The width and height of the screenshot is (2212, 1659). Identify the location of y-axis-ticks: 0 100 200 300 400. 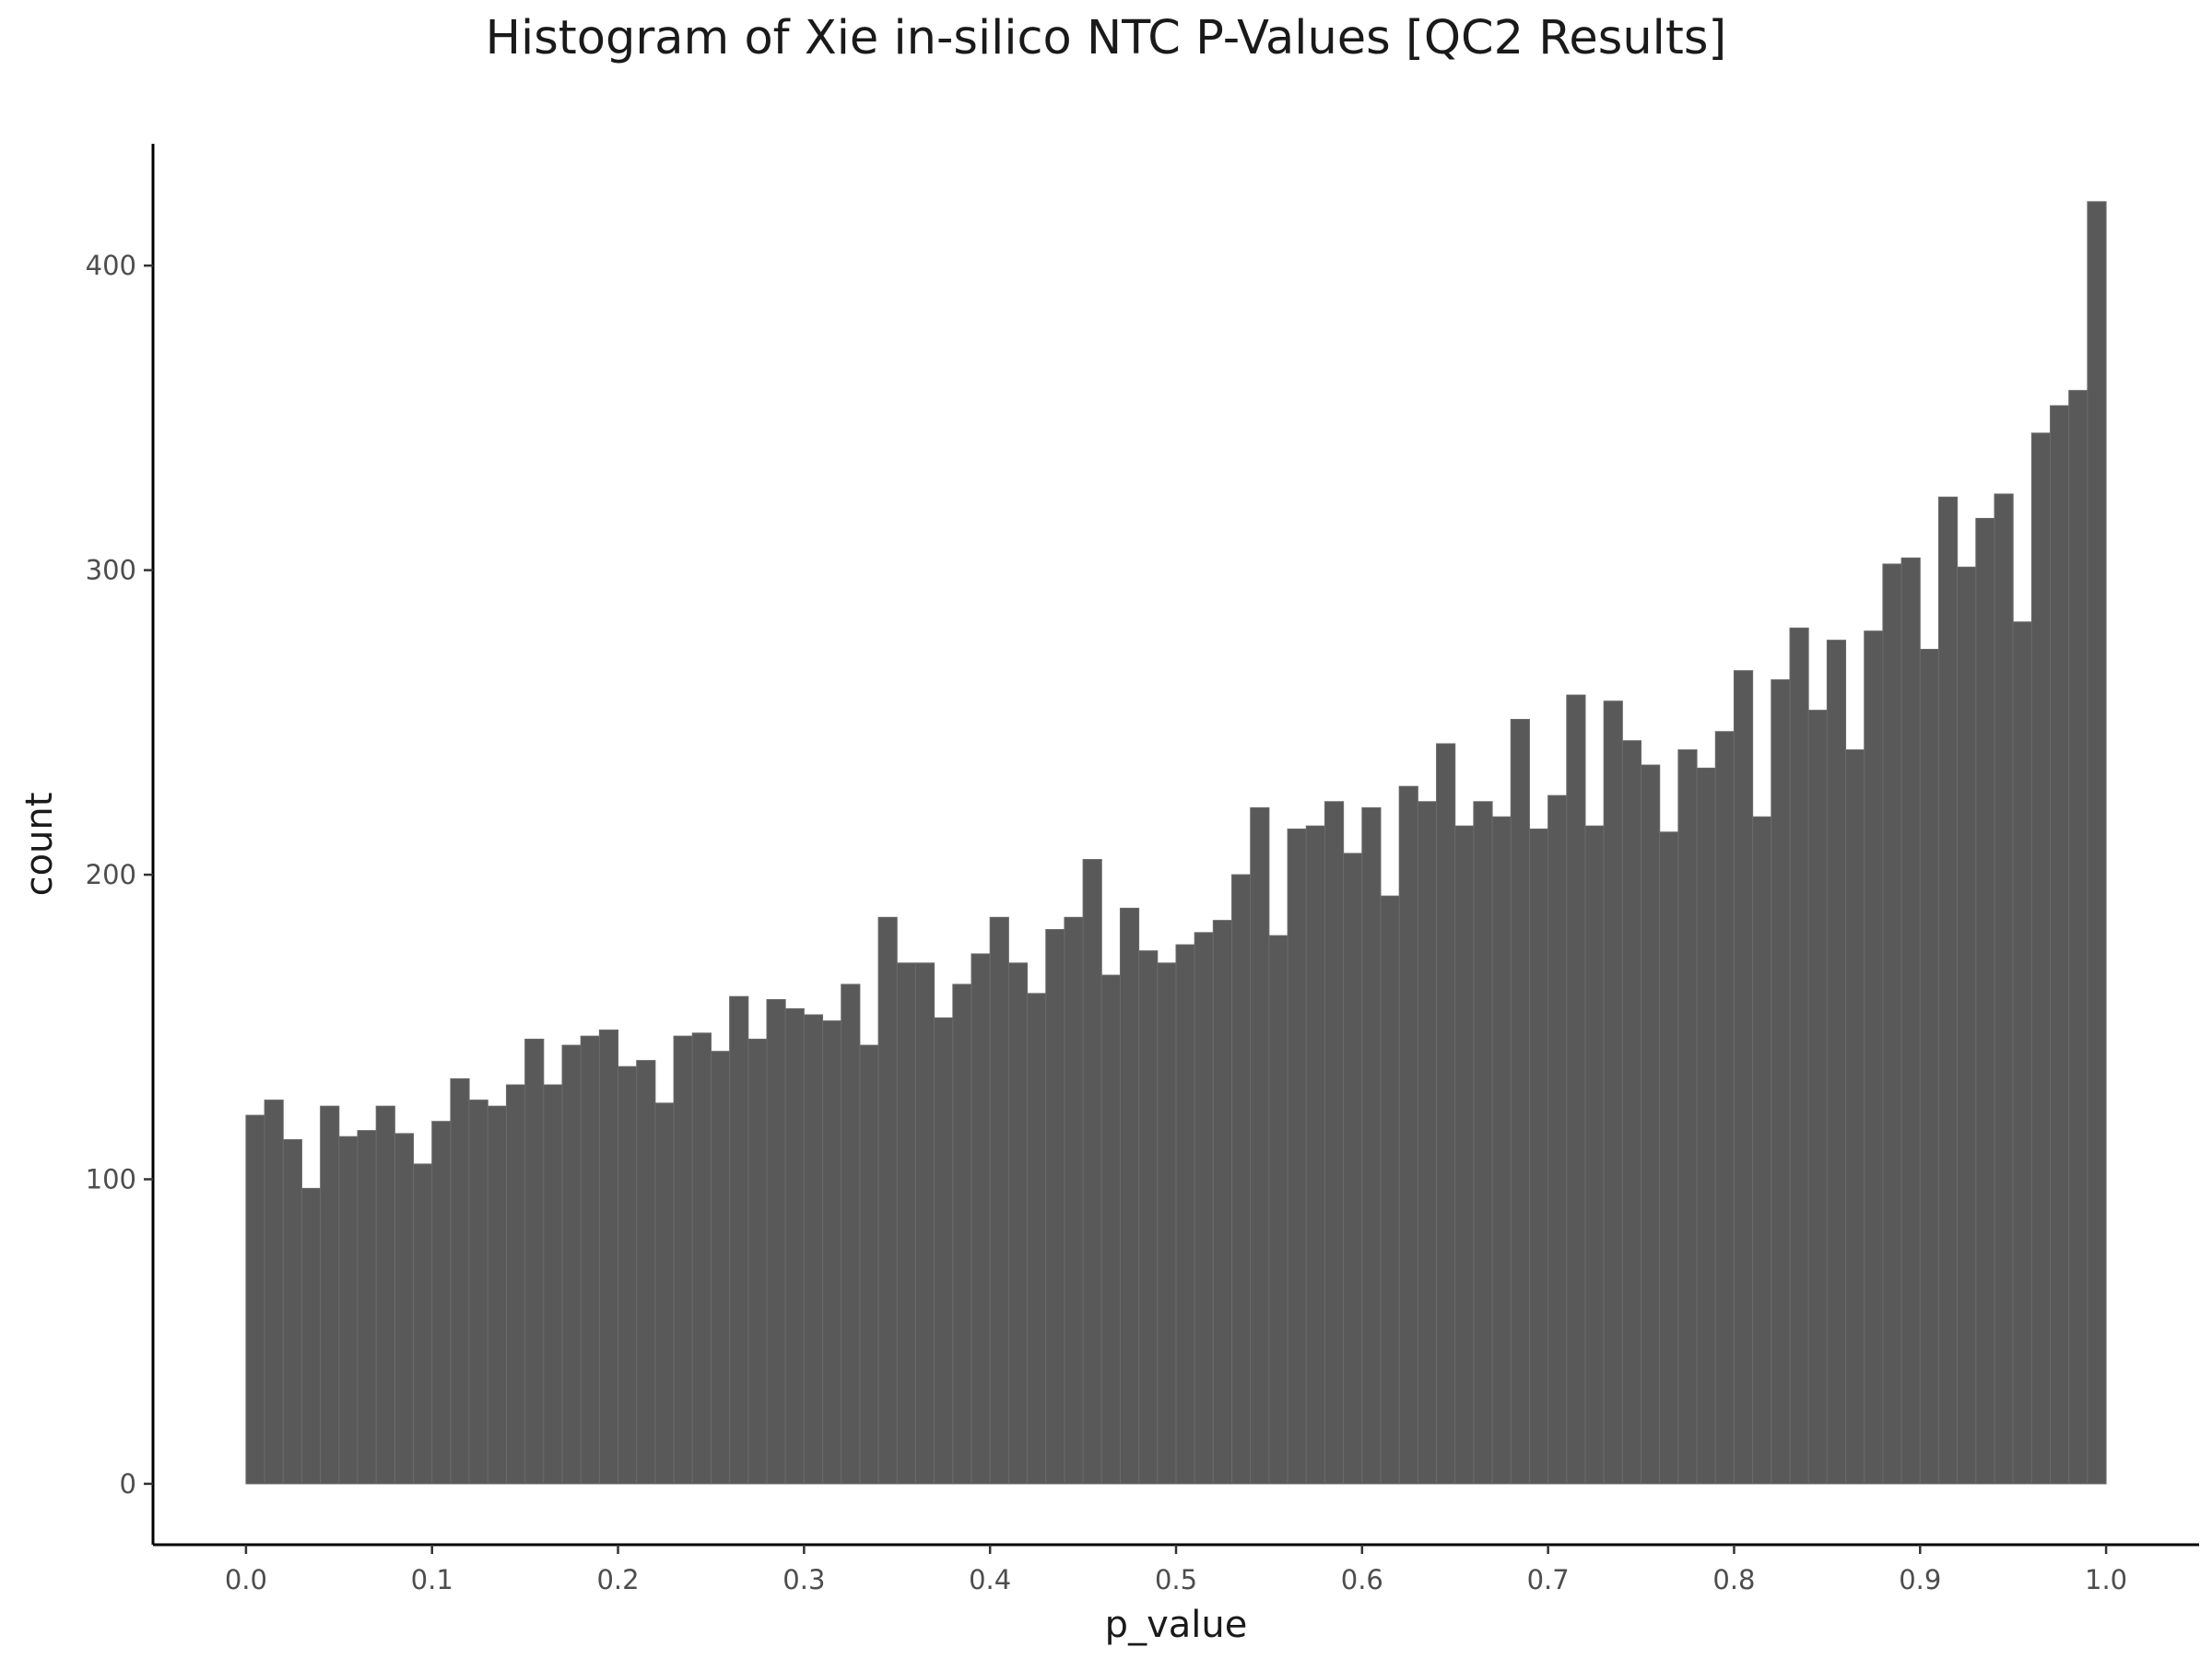
(119, 875).